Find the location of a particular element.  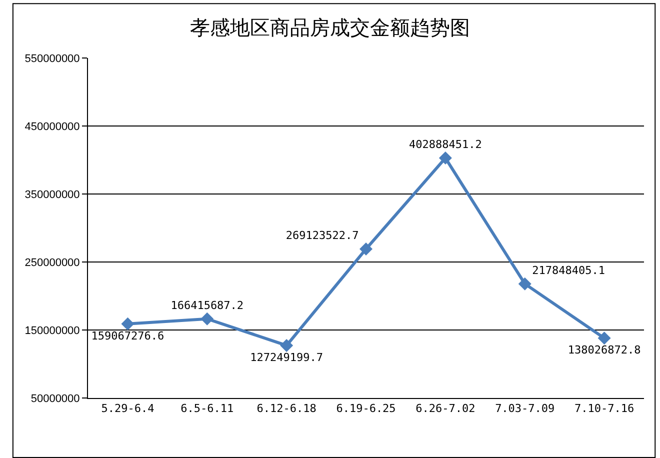

x-tick-label: 6.19-6.25 is located at coordinates (366, 409).